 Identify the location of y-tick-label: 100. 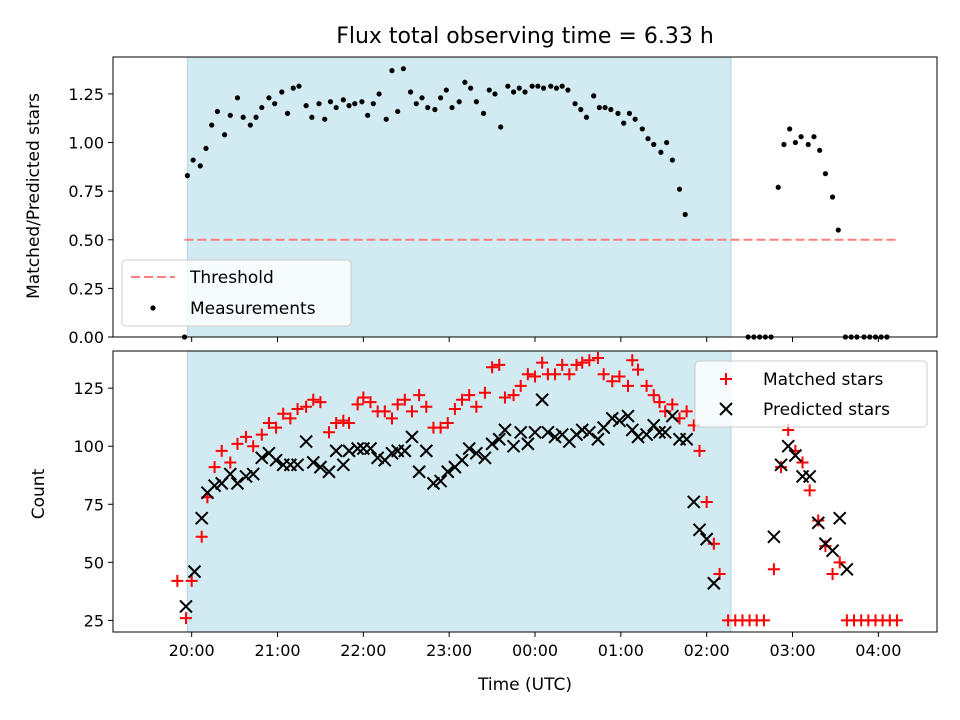
(88, 446).